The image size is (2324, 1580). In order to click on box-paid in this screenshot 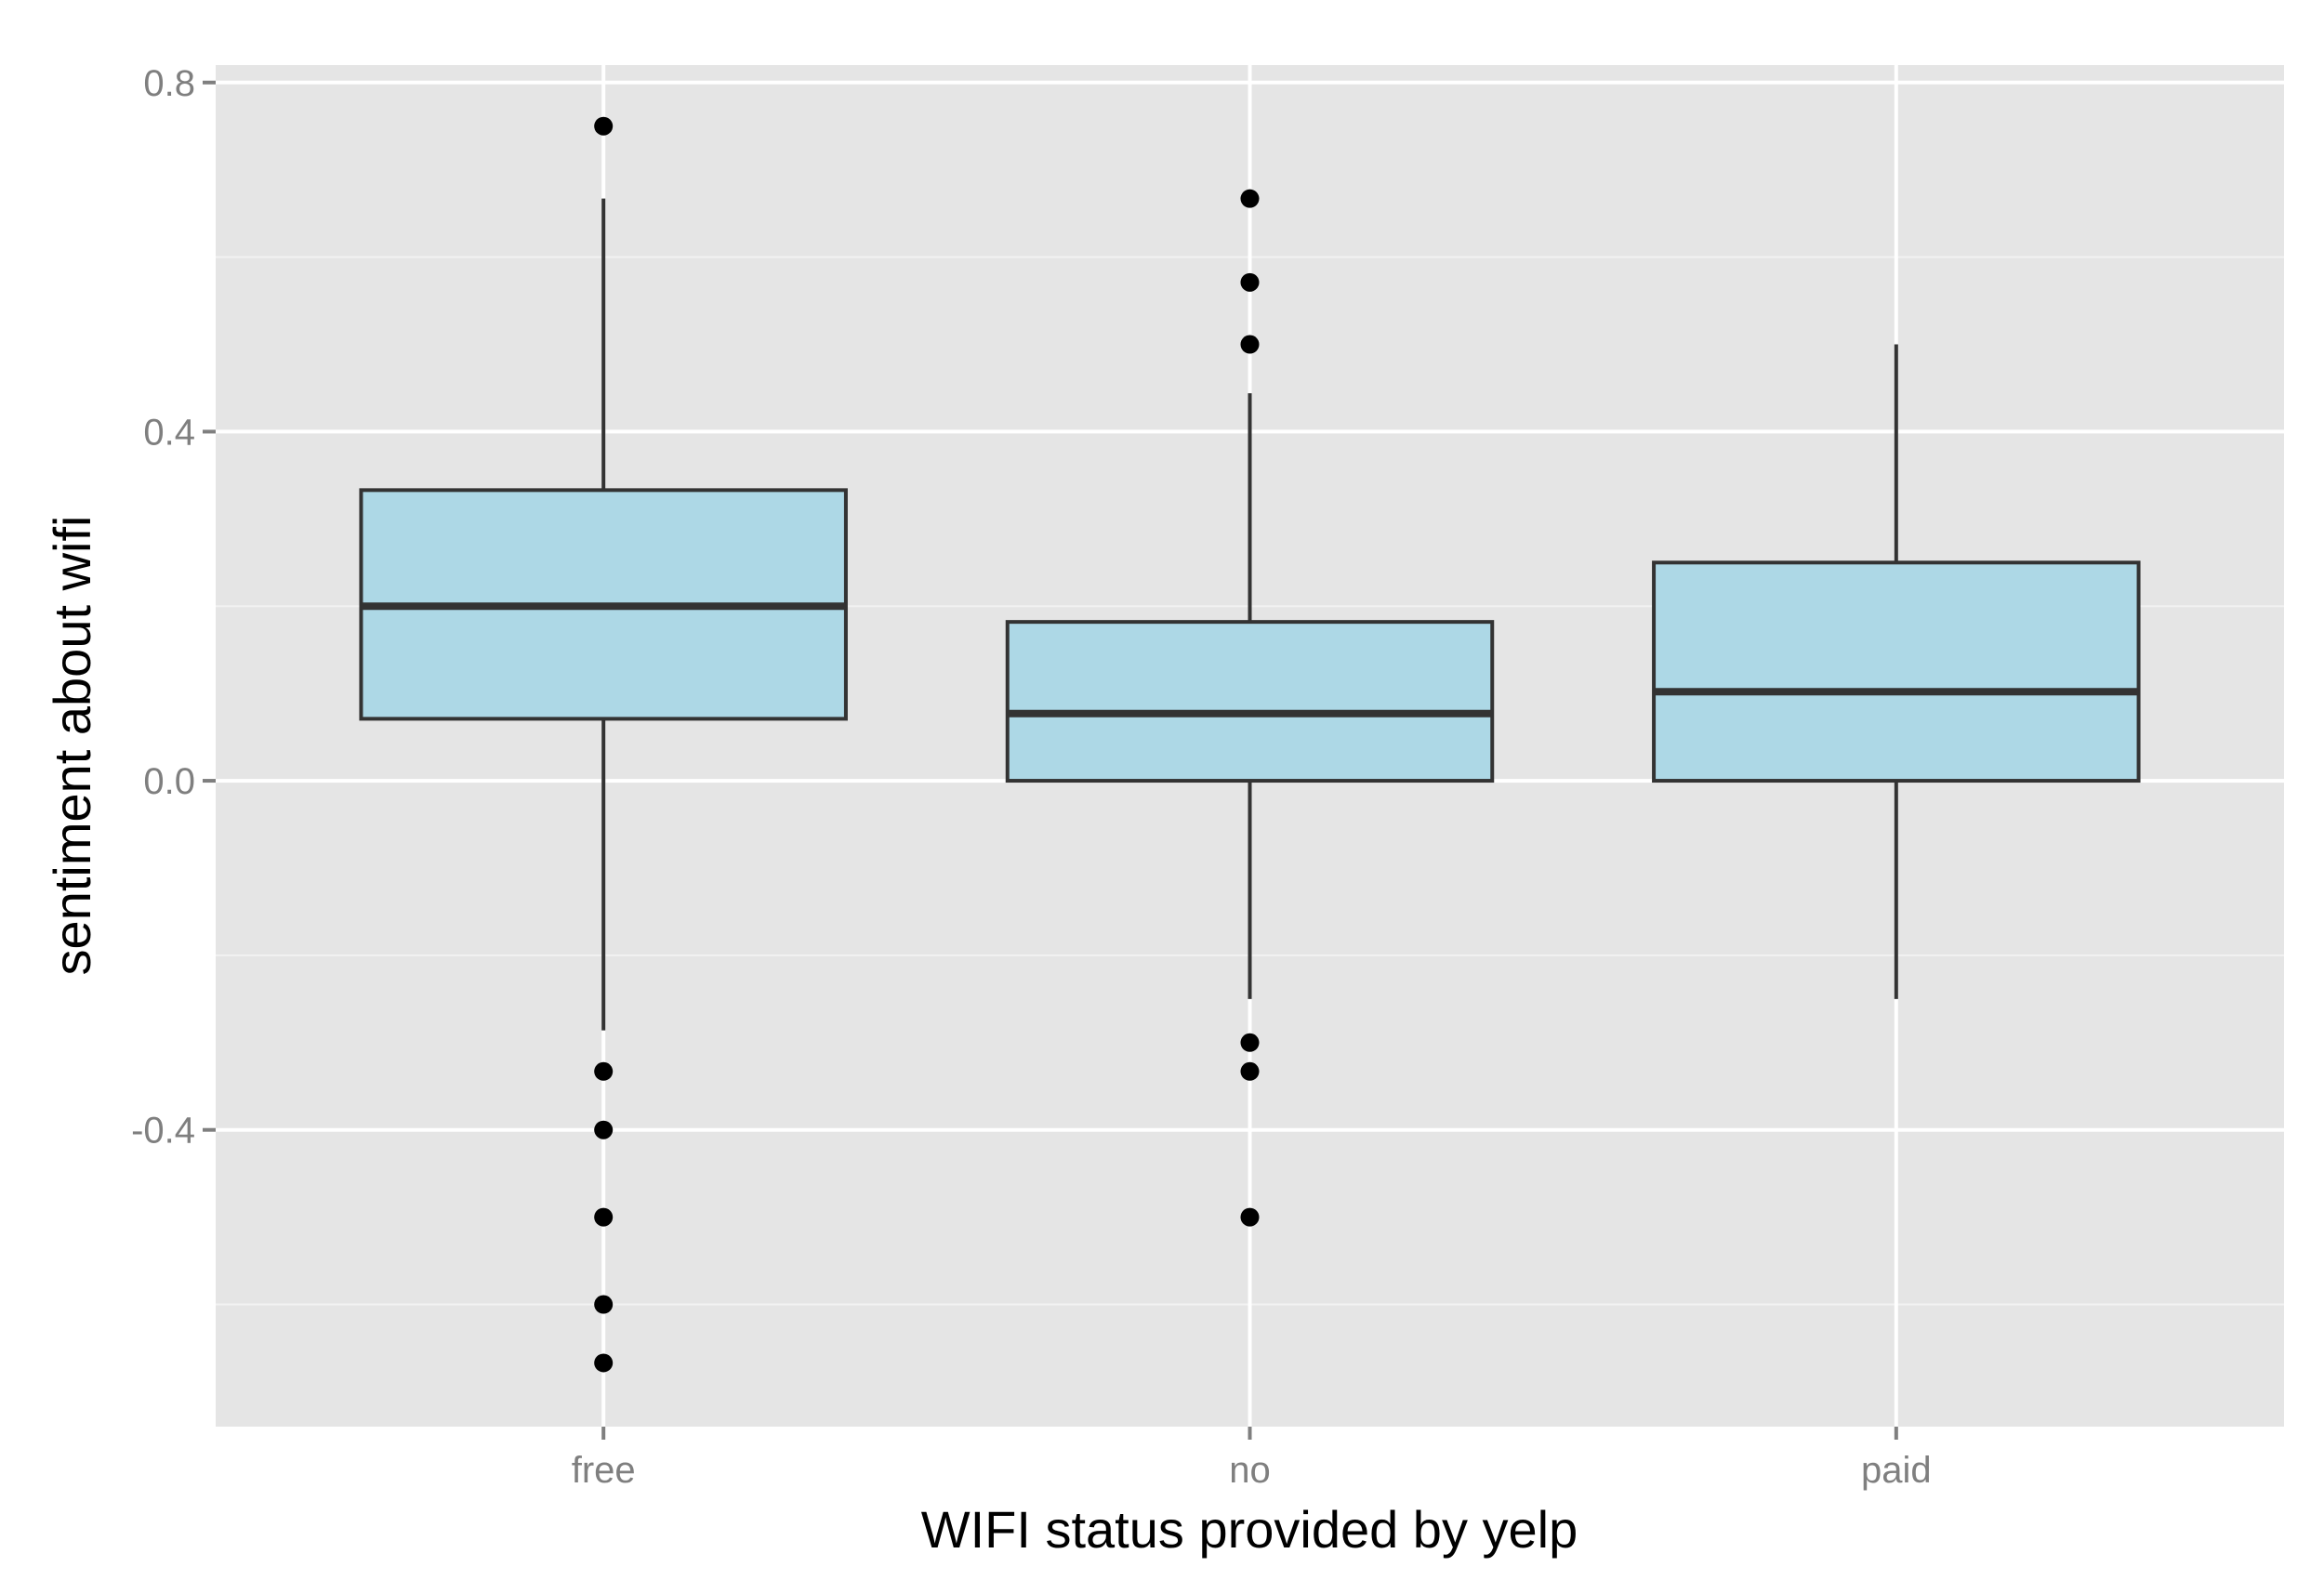, I will do `click(1896, 671)`.